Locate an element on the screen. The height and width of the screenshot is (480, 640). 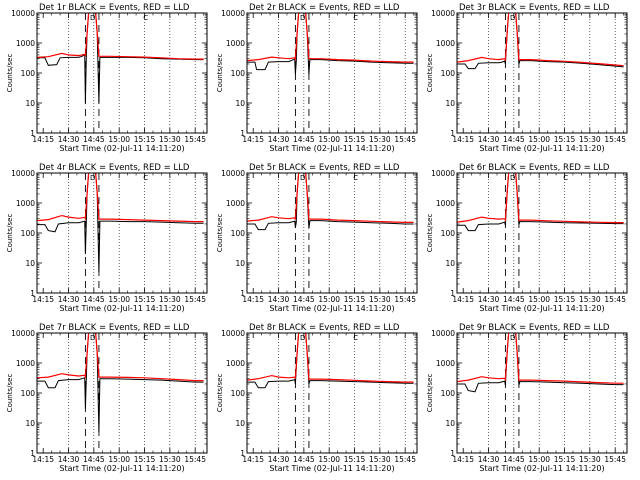
panel-title: Det 5r BLACK = Events, RED = LLD is located at coordinates (324, 168).